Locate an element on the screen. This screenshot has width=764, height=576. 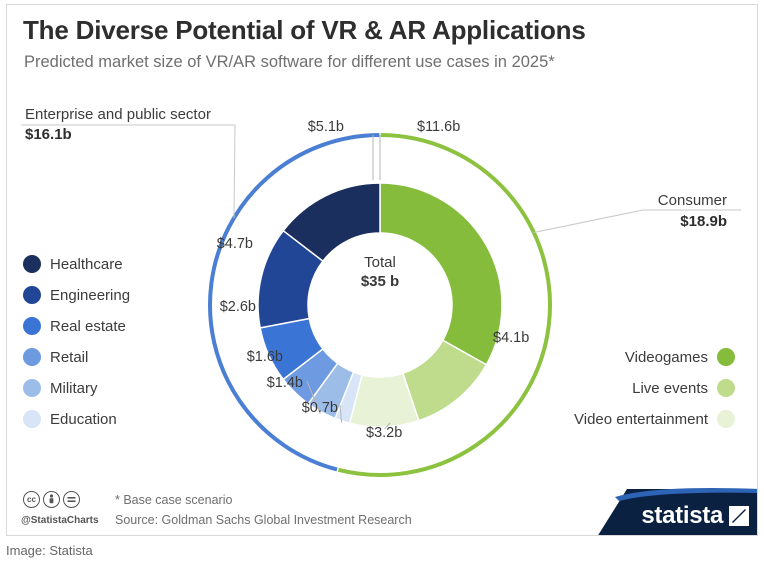
equals-icon is located at coordinates (71, 499).